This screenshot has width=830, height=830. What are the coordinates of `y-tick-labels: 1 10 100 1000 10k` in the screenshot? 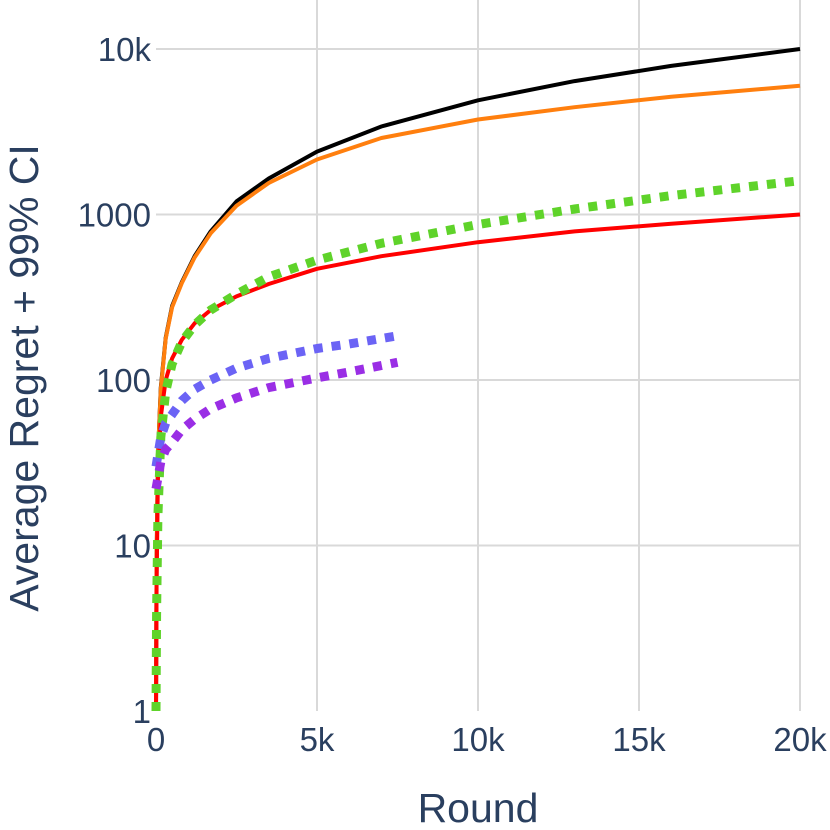 It's located at (115, 380).